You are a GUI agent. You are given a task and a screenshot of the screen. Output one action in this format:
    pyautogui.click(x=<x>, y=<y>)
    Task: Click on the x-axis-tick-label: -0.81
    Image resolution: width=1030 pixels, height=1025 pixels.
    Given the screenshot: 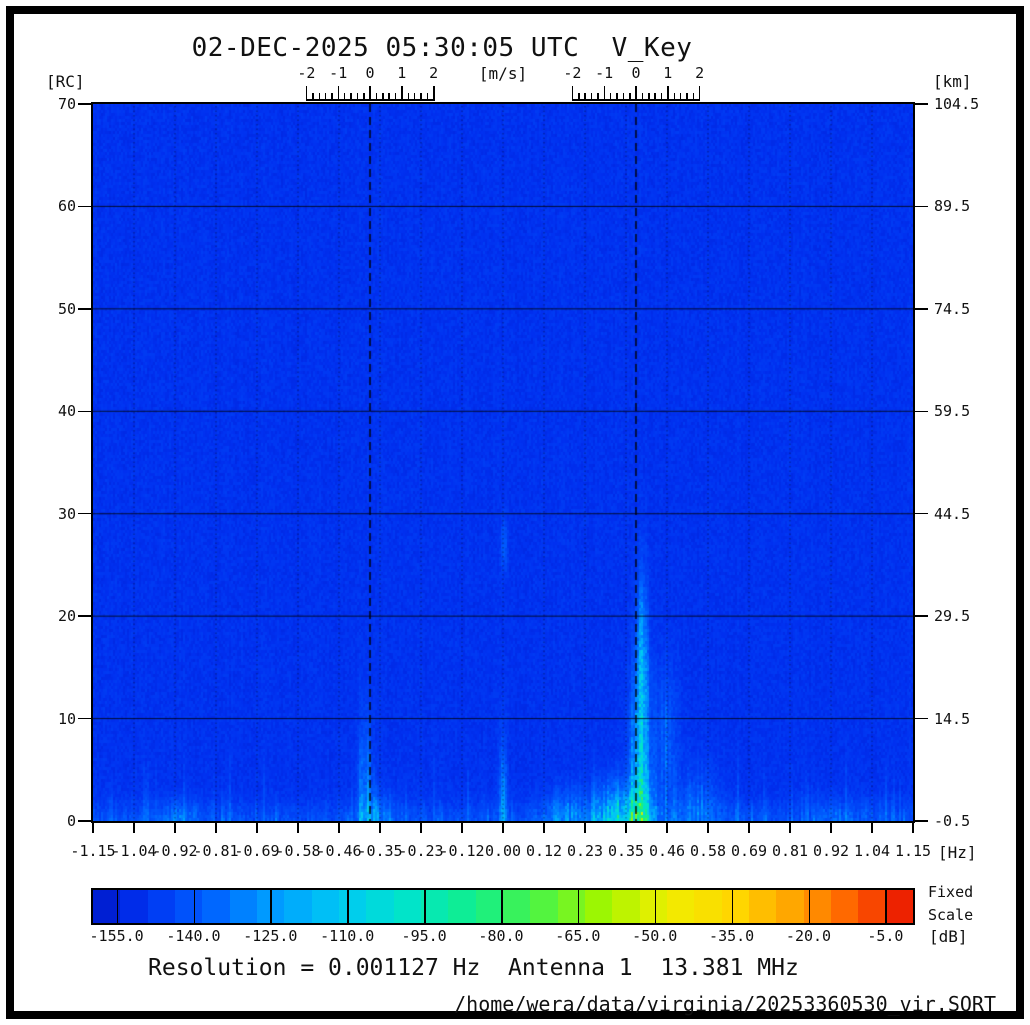 What is the action you would take?
    pyautogui.click(x=216, y=851)
    